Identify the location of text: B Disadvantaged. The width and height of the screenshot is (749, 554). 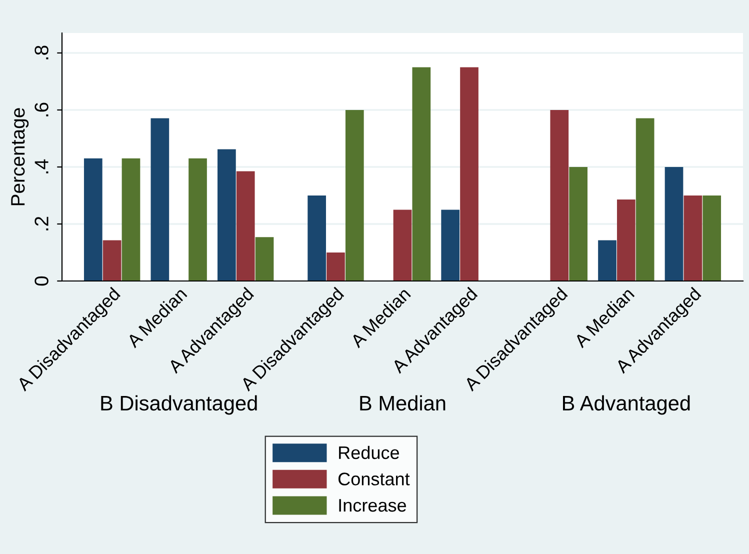
(179, 405).